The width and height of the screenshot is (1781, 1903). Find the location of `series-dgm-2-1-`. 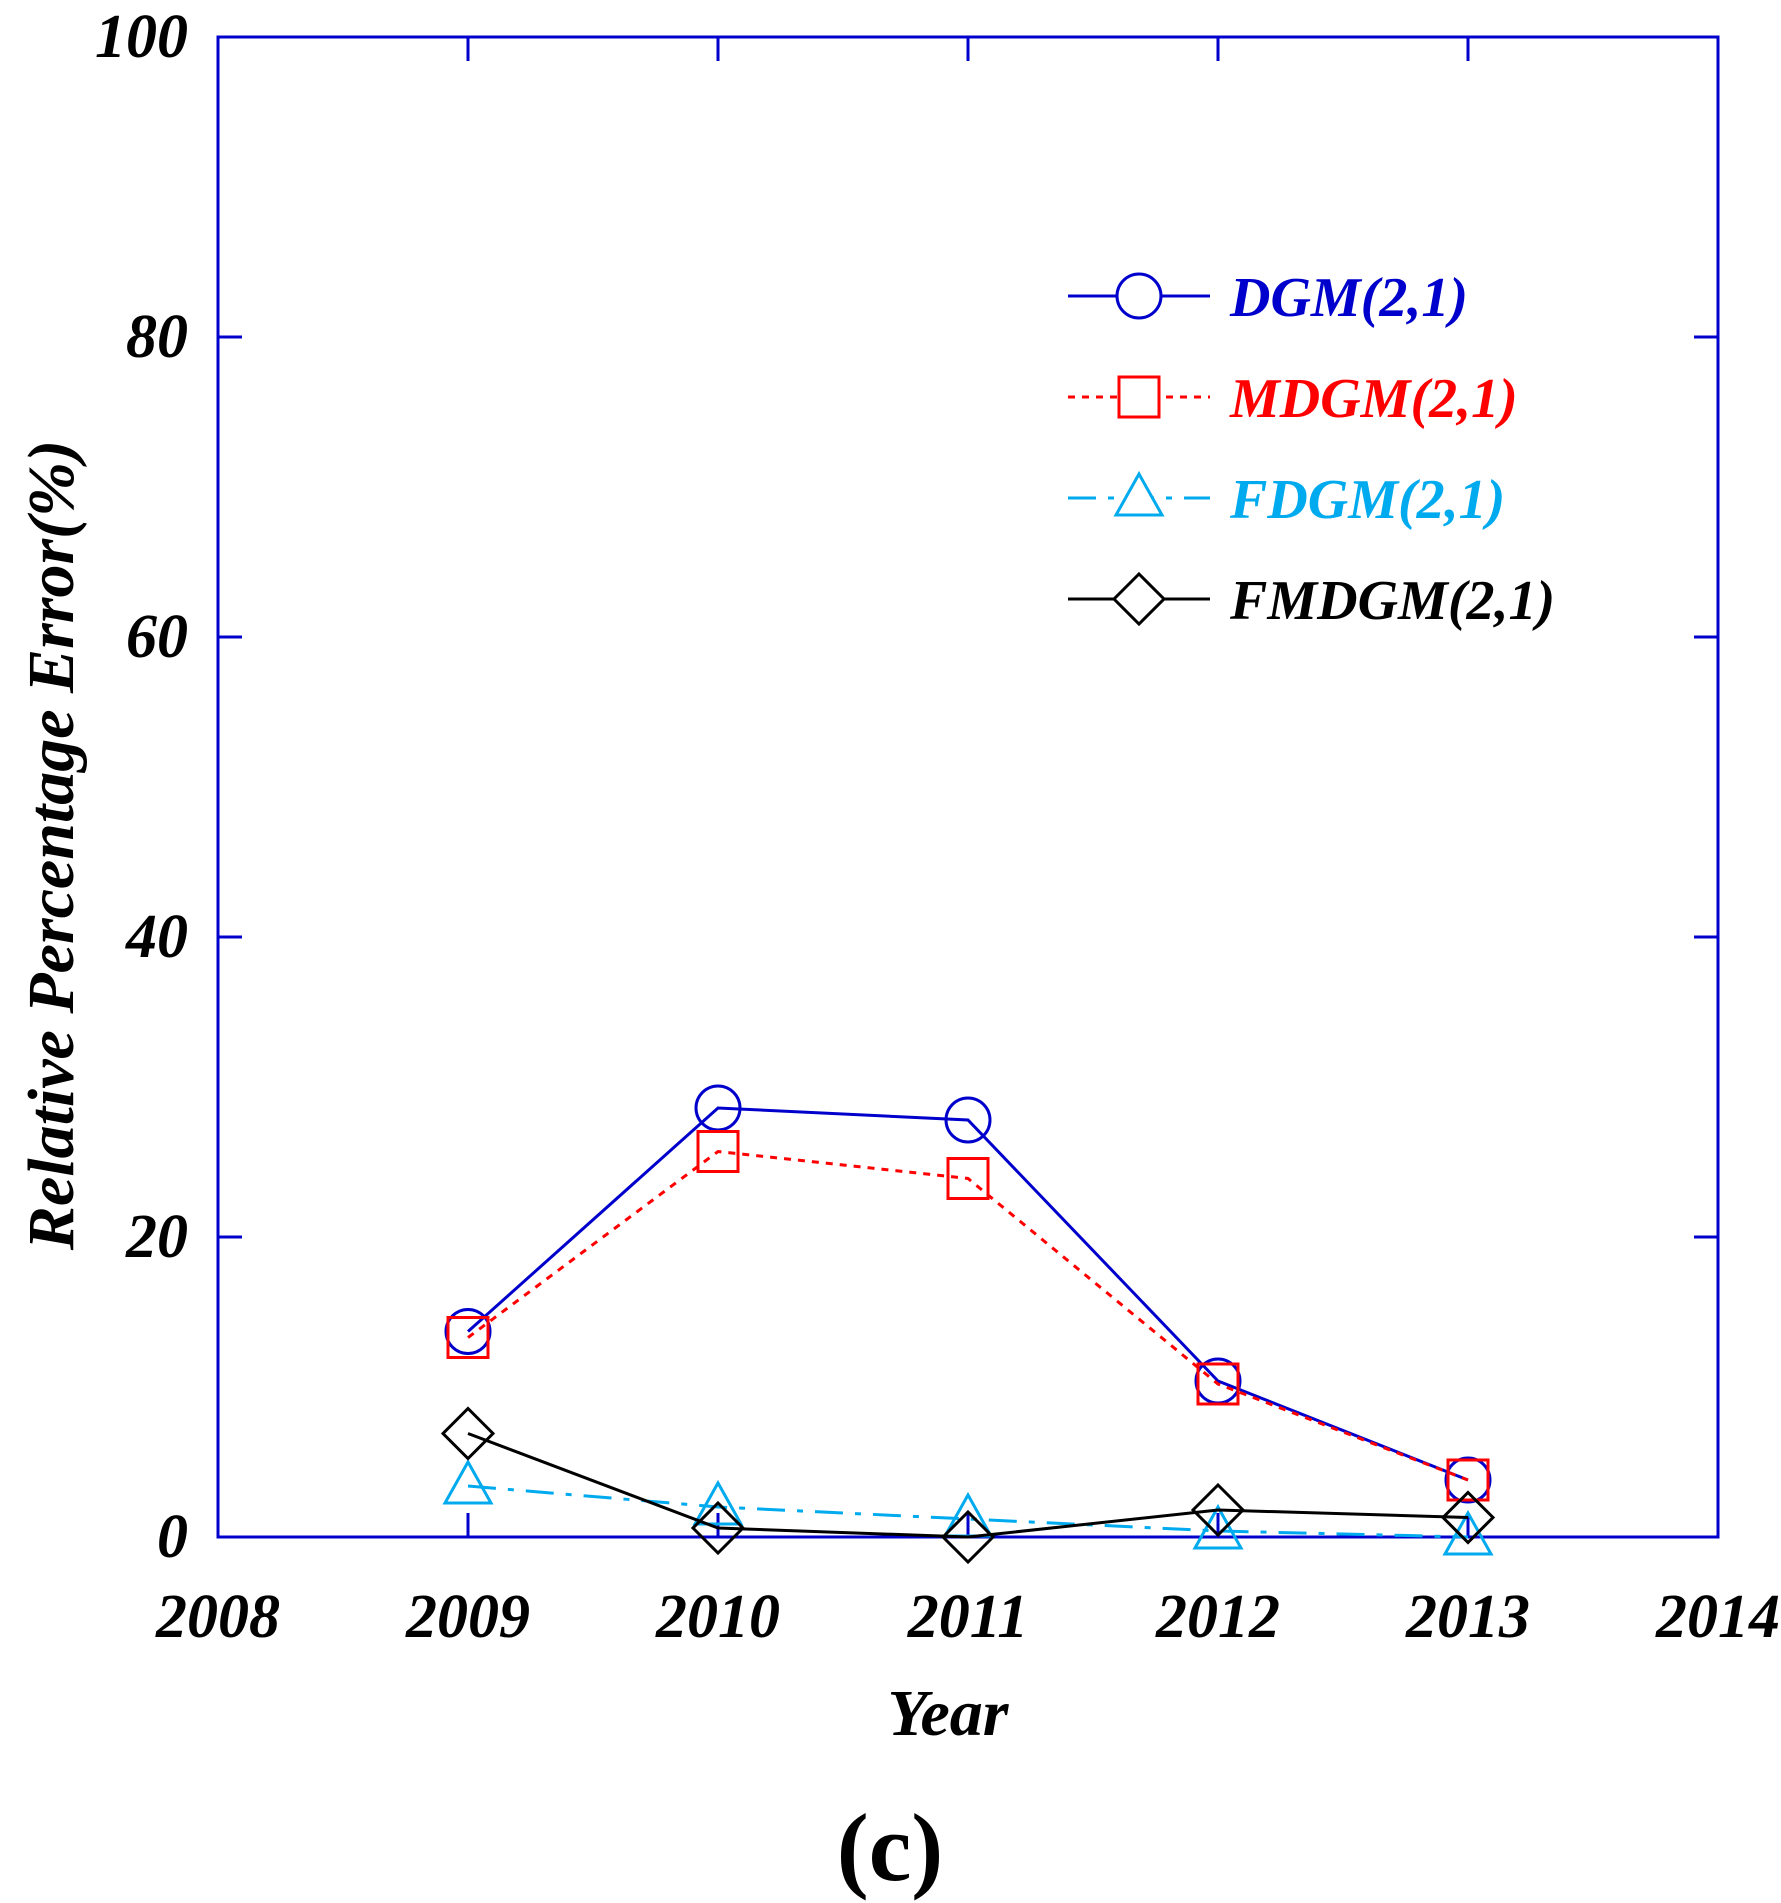

series-dgm-2-1- is located at coordinates (968, 1294).